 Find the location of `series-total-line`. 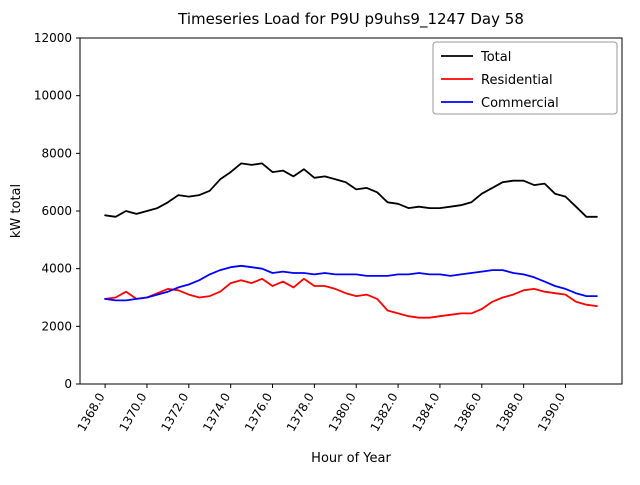

series-total-line is located at coordinates (351, 190).